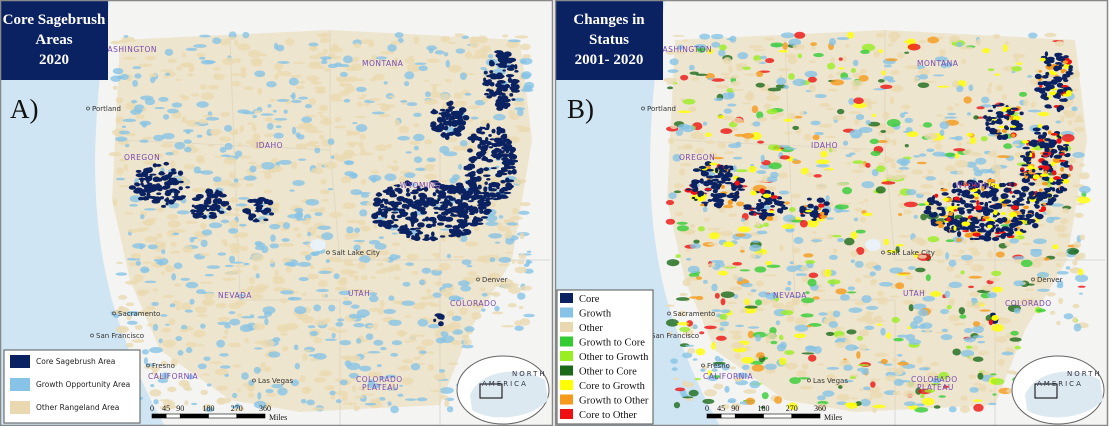 This screenshot has height=426, width=1110. I want to click on panel-title: Areas, so click(53, 40).